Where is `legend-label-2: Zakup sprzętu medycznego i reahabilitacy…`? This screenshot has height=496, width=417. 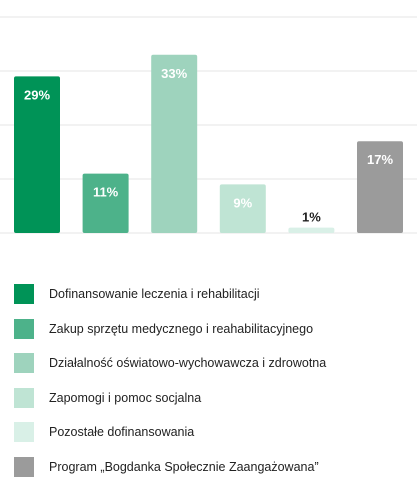
legend-label-2: Zakup sprzętu medycznego i reahabilitacy… is located at coordinates (181, 328).